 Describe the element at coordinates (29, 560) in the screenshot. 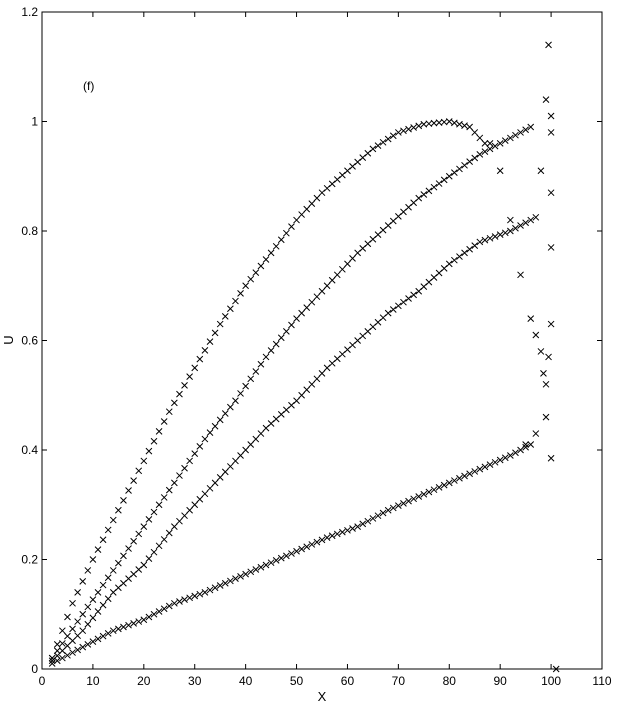

I see `y-tick-label: 0.2` at that location.